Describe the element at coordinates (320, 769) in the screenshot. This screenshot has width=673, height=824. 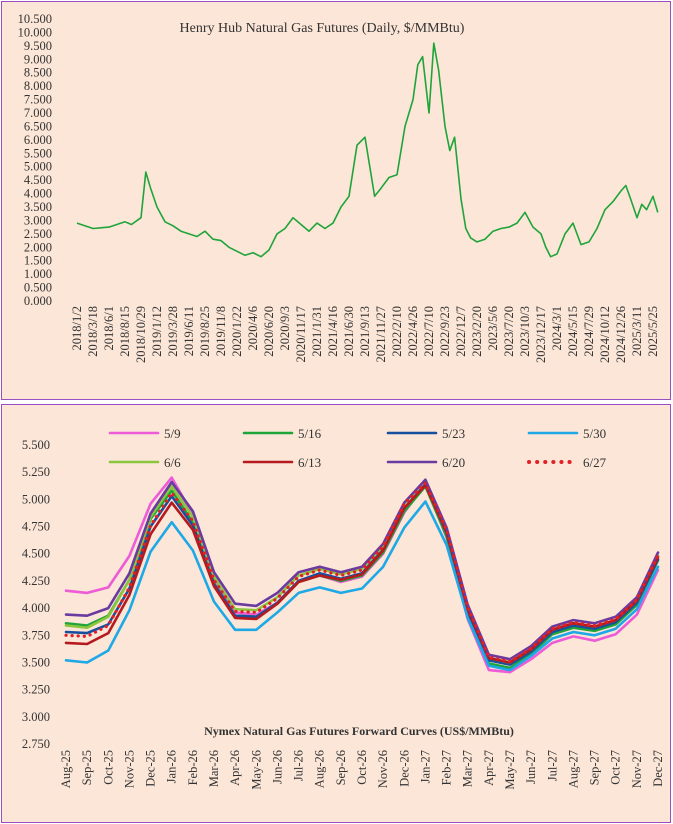
I see `x-tick-label: Aug-26` at that location.